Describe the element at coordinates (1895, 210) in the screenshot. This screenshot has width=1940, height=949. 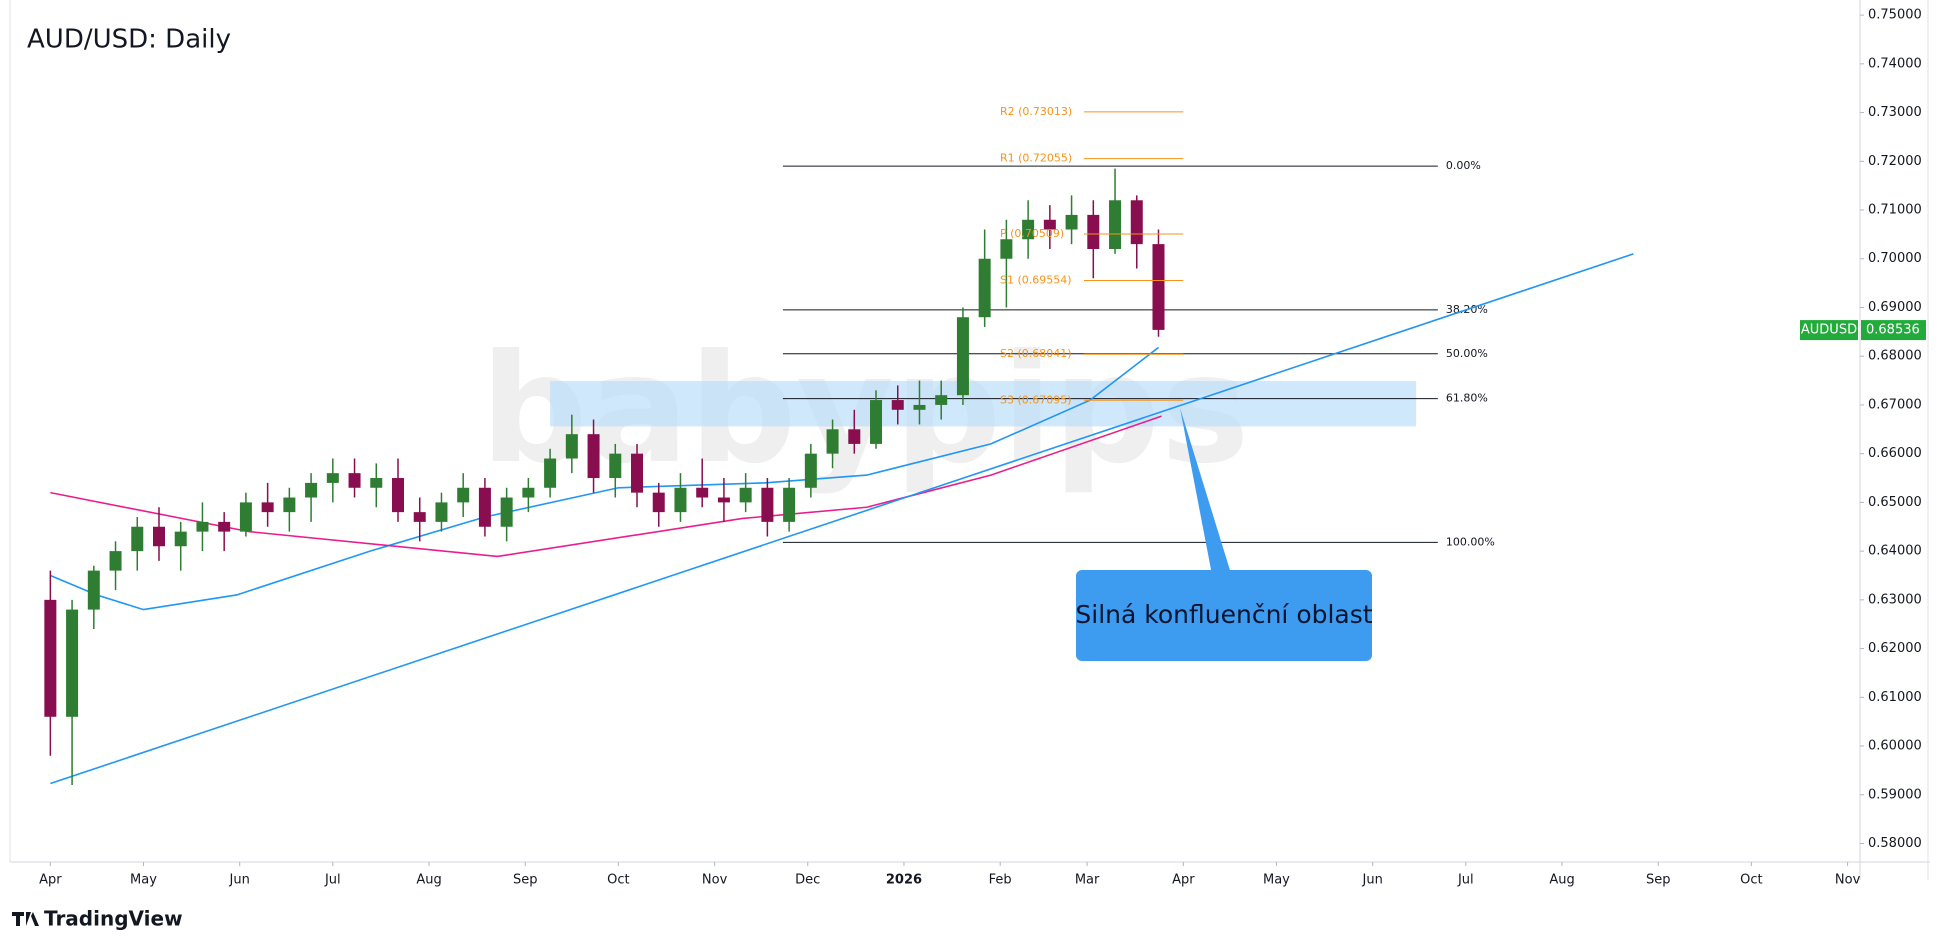
I see `y-tick-label: 0.71000` at that location.